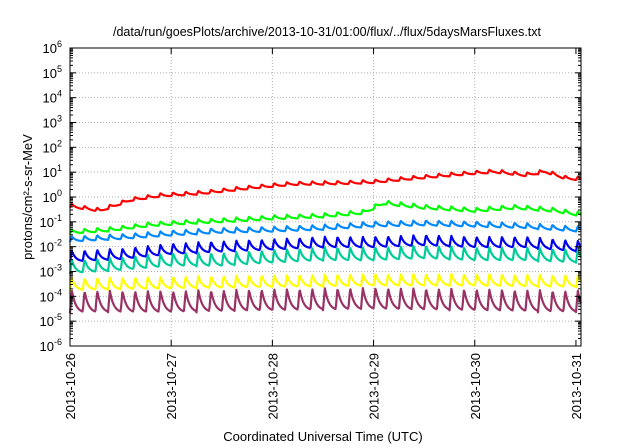 The width and height of the screenshot is (640, 448). Describe the element at coordinates (322, 436) in the screenshot. I see `x-axis-label: Coordinated Universal Time (UTC)` at that location.